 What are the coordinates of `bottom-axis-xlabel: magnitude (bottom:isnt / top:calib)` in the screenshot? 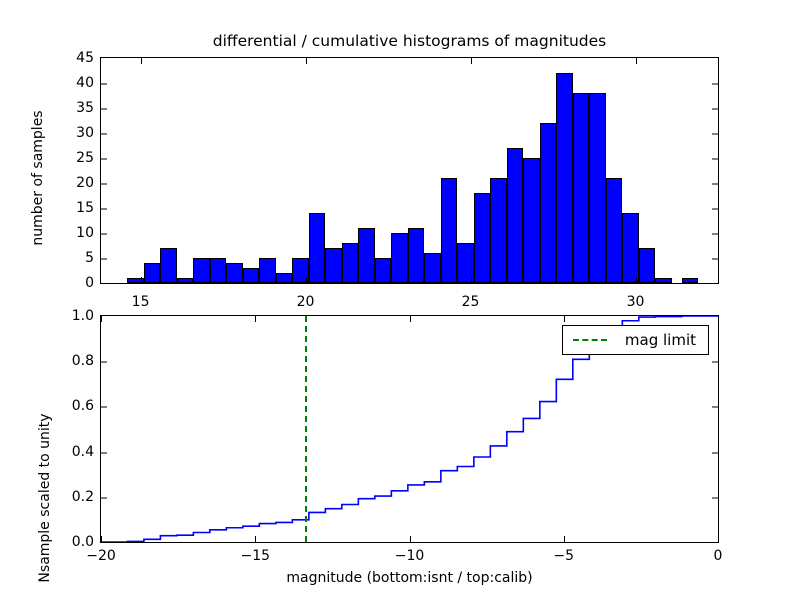 It's located at (409, 578).